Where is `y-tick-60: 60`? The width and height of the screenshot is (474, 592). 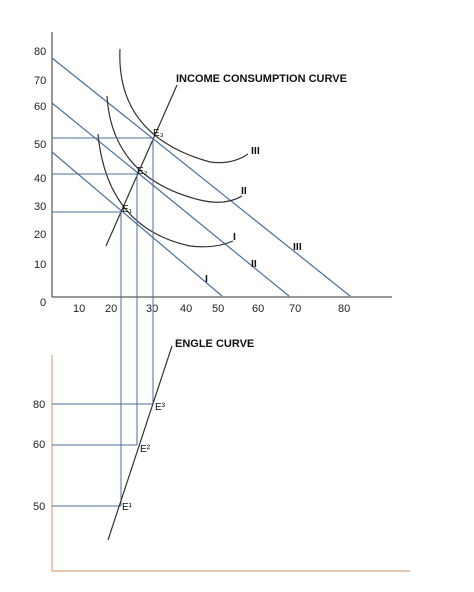 y-tick-60: 60 is located at coordinates (40, 107).